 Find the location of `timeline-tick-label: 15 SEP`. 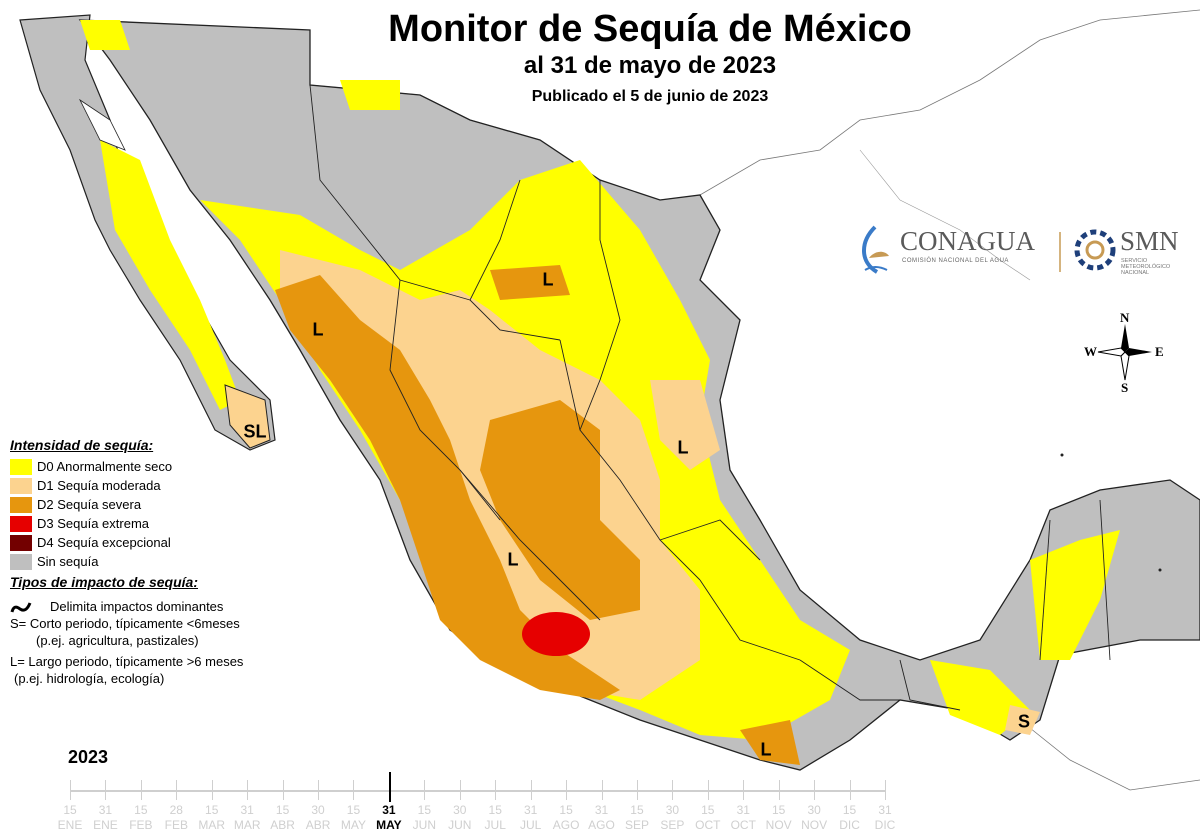

timeline-tick-label: 15 SEP is located at coordinates (636, 817).